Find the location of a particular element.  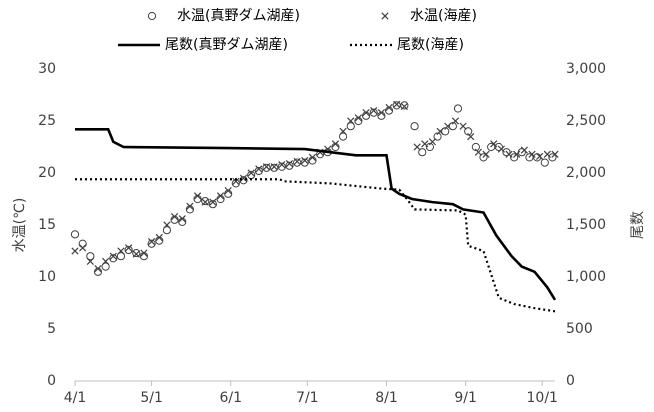

x-tick-label: 10/1 is located at coordinates (542, 398).